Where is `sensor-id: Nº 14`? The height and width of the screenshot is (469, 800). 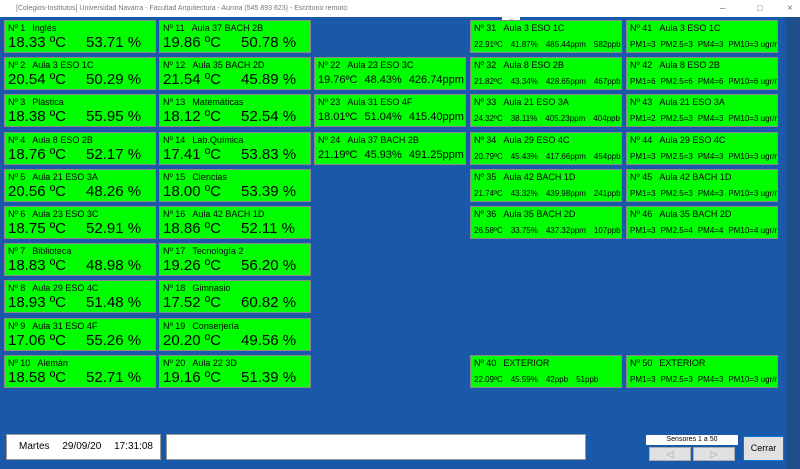 sensor-id: Nº 14 is located at coordinates (174, 139).